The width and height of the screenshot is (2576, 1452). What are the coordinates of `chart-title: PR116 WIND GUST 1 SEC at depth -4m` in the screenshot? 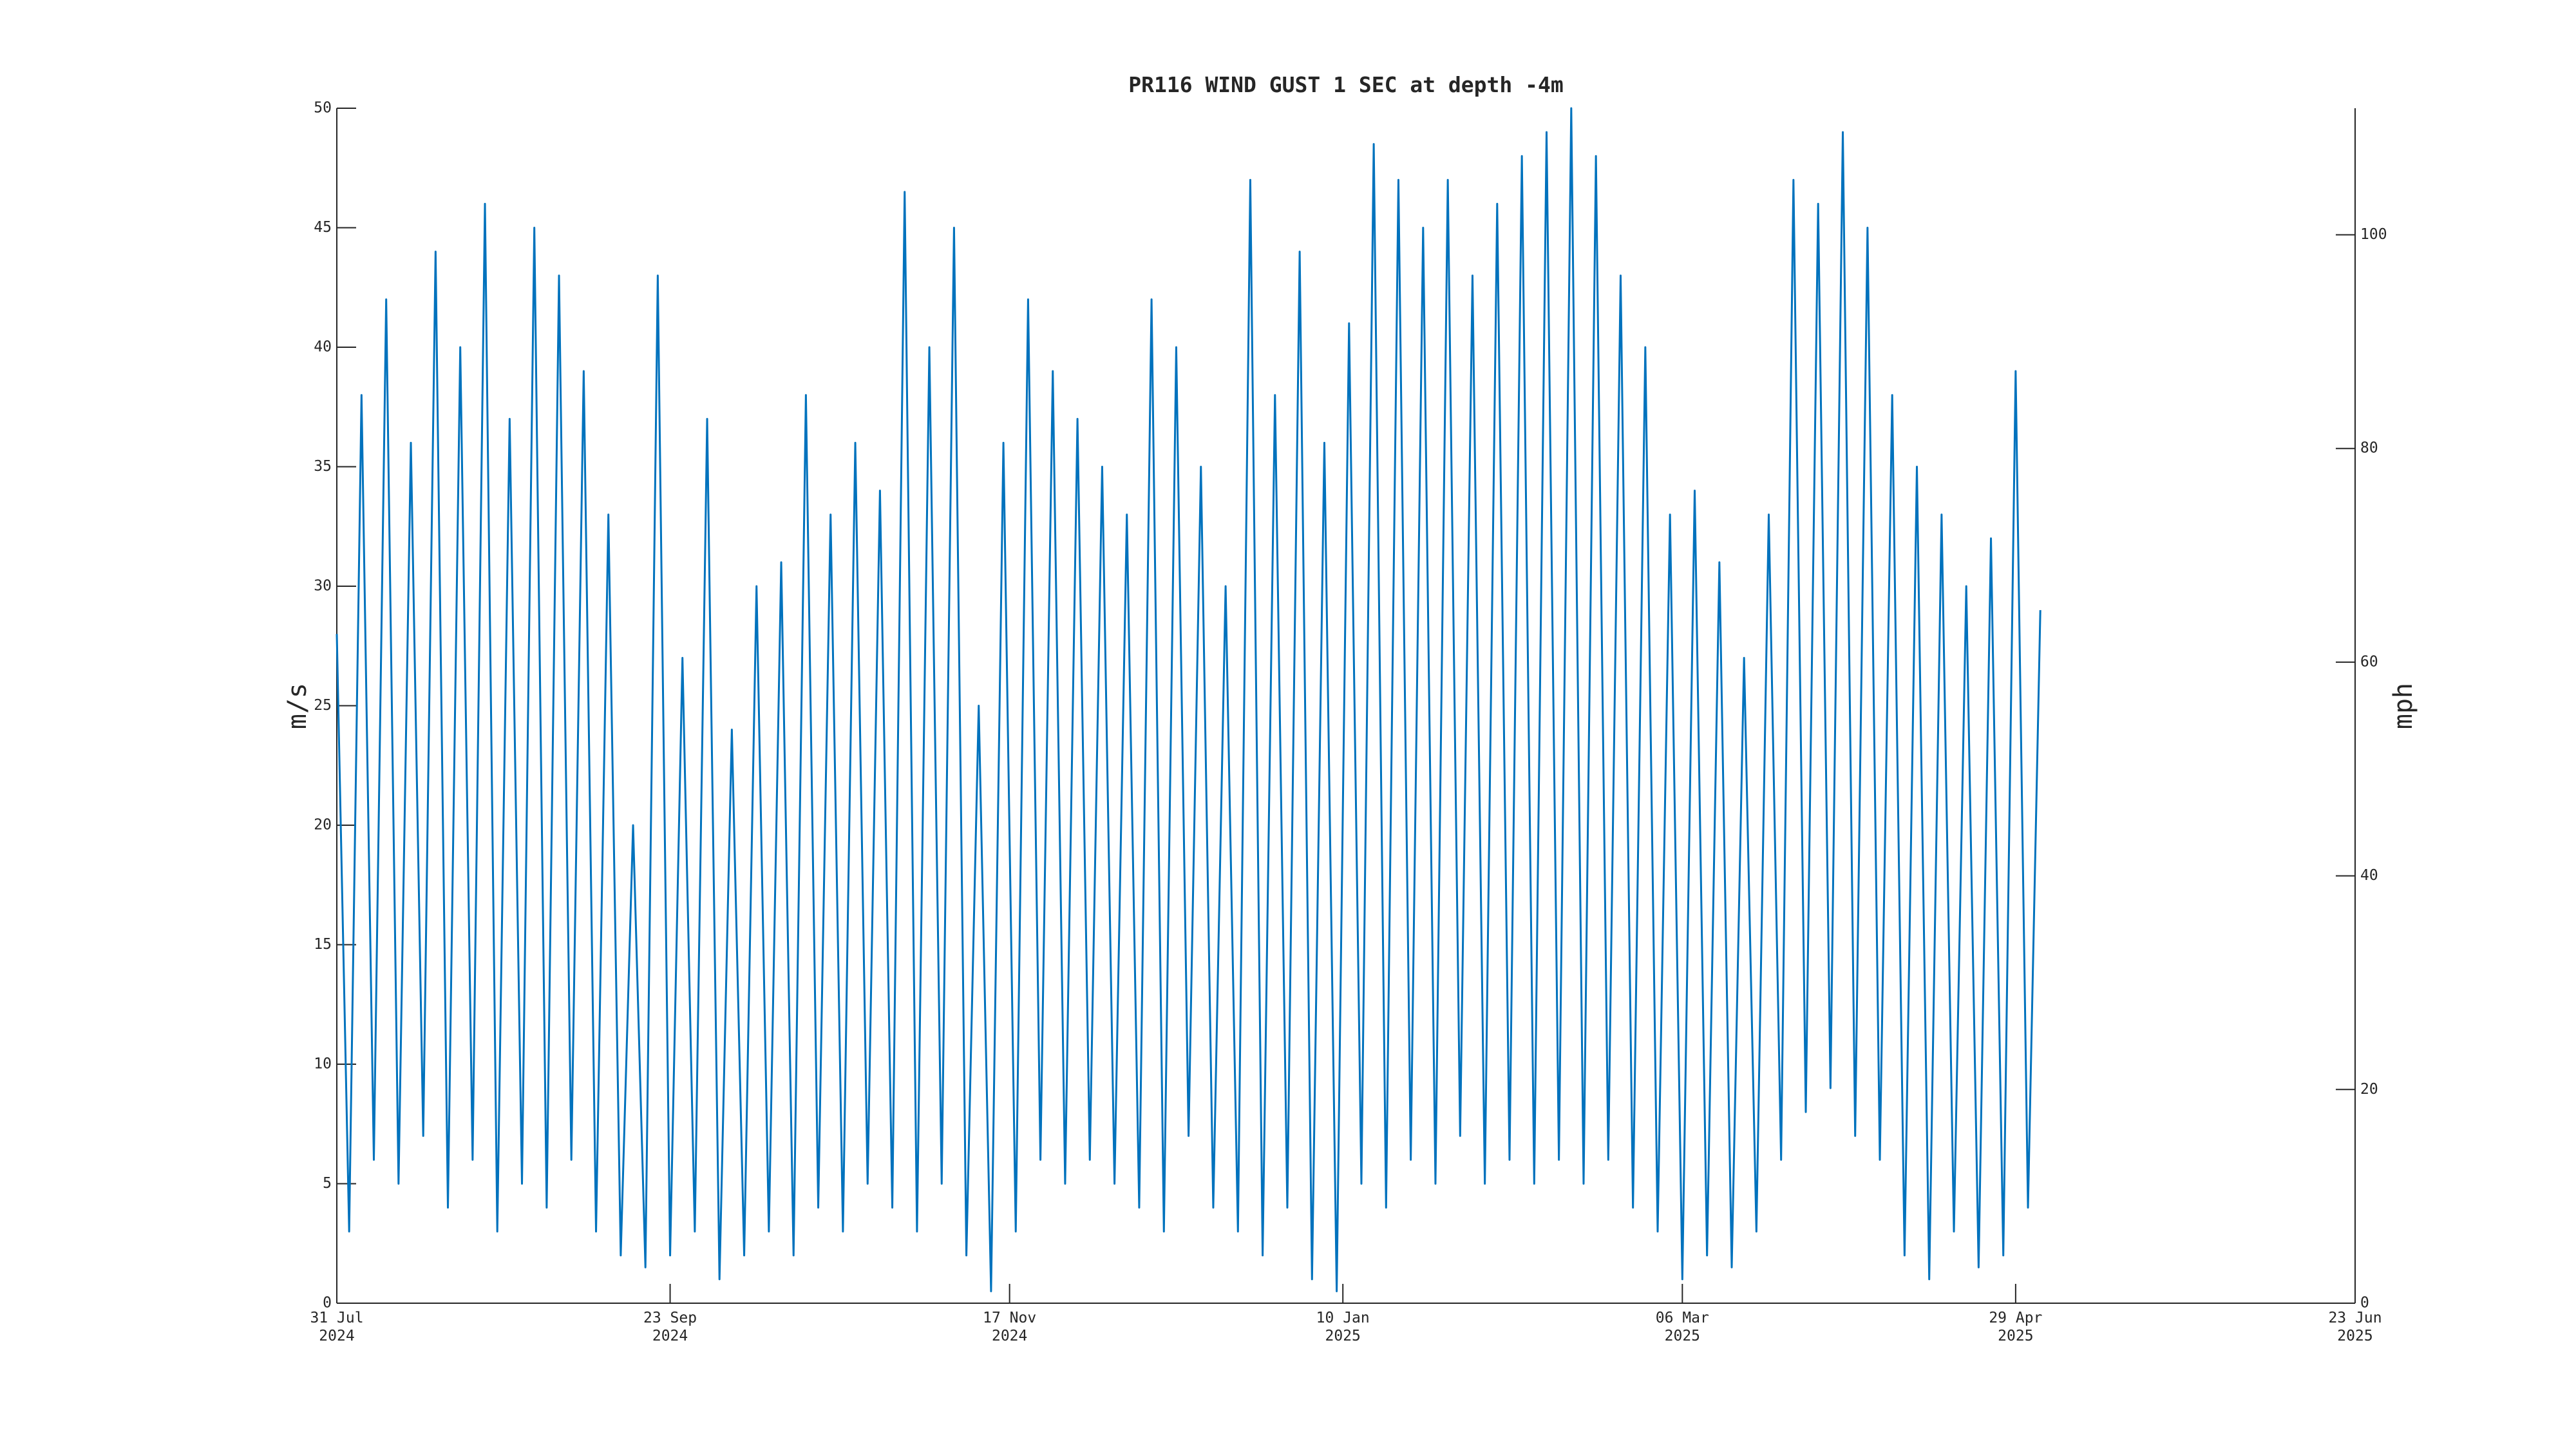 It's located at (1346, 84).